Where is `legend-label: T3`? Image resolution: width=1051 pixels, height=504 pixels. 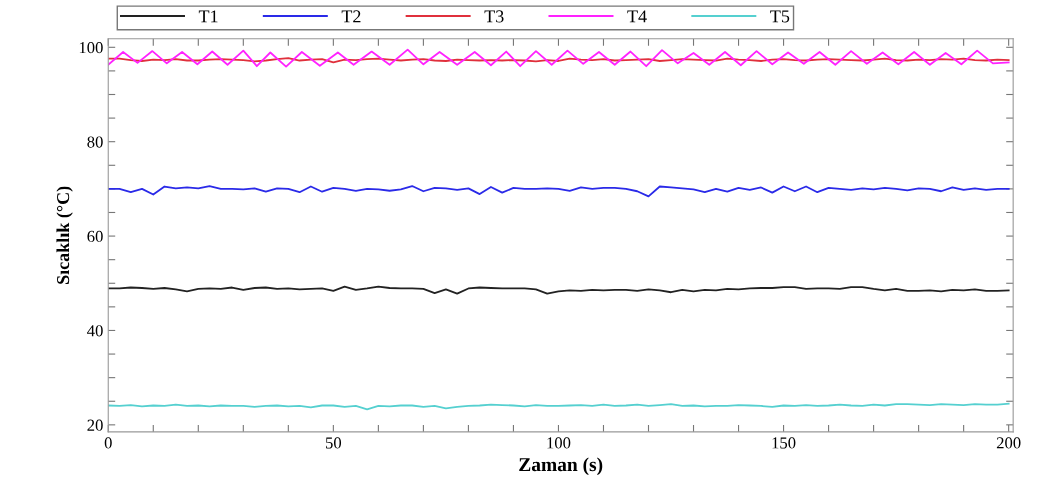 legend-label: T3 is located at coordinates (494, 16).